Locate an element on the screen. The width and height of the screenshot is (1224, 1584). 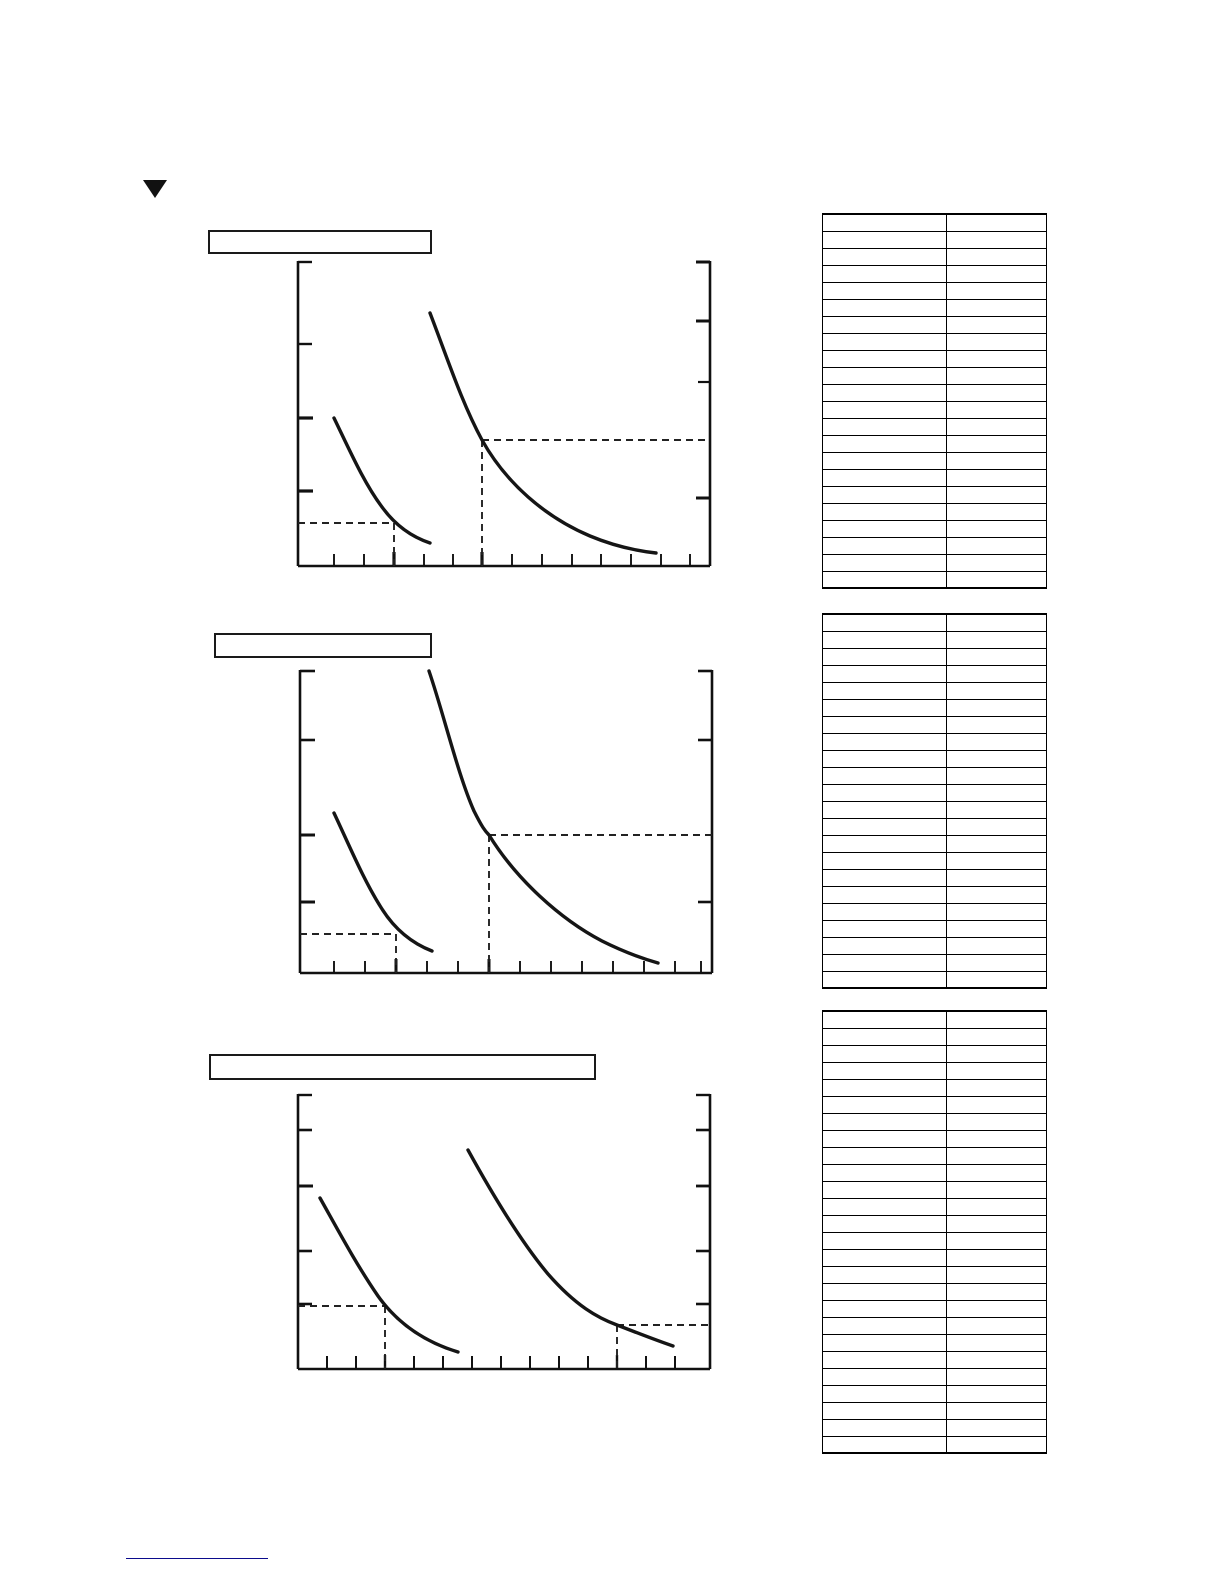
data-table-3-body is located at coordinates (934, 1232).